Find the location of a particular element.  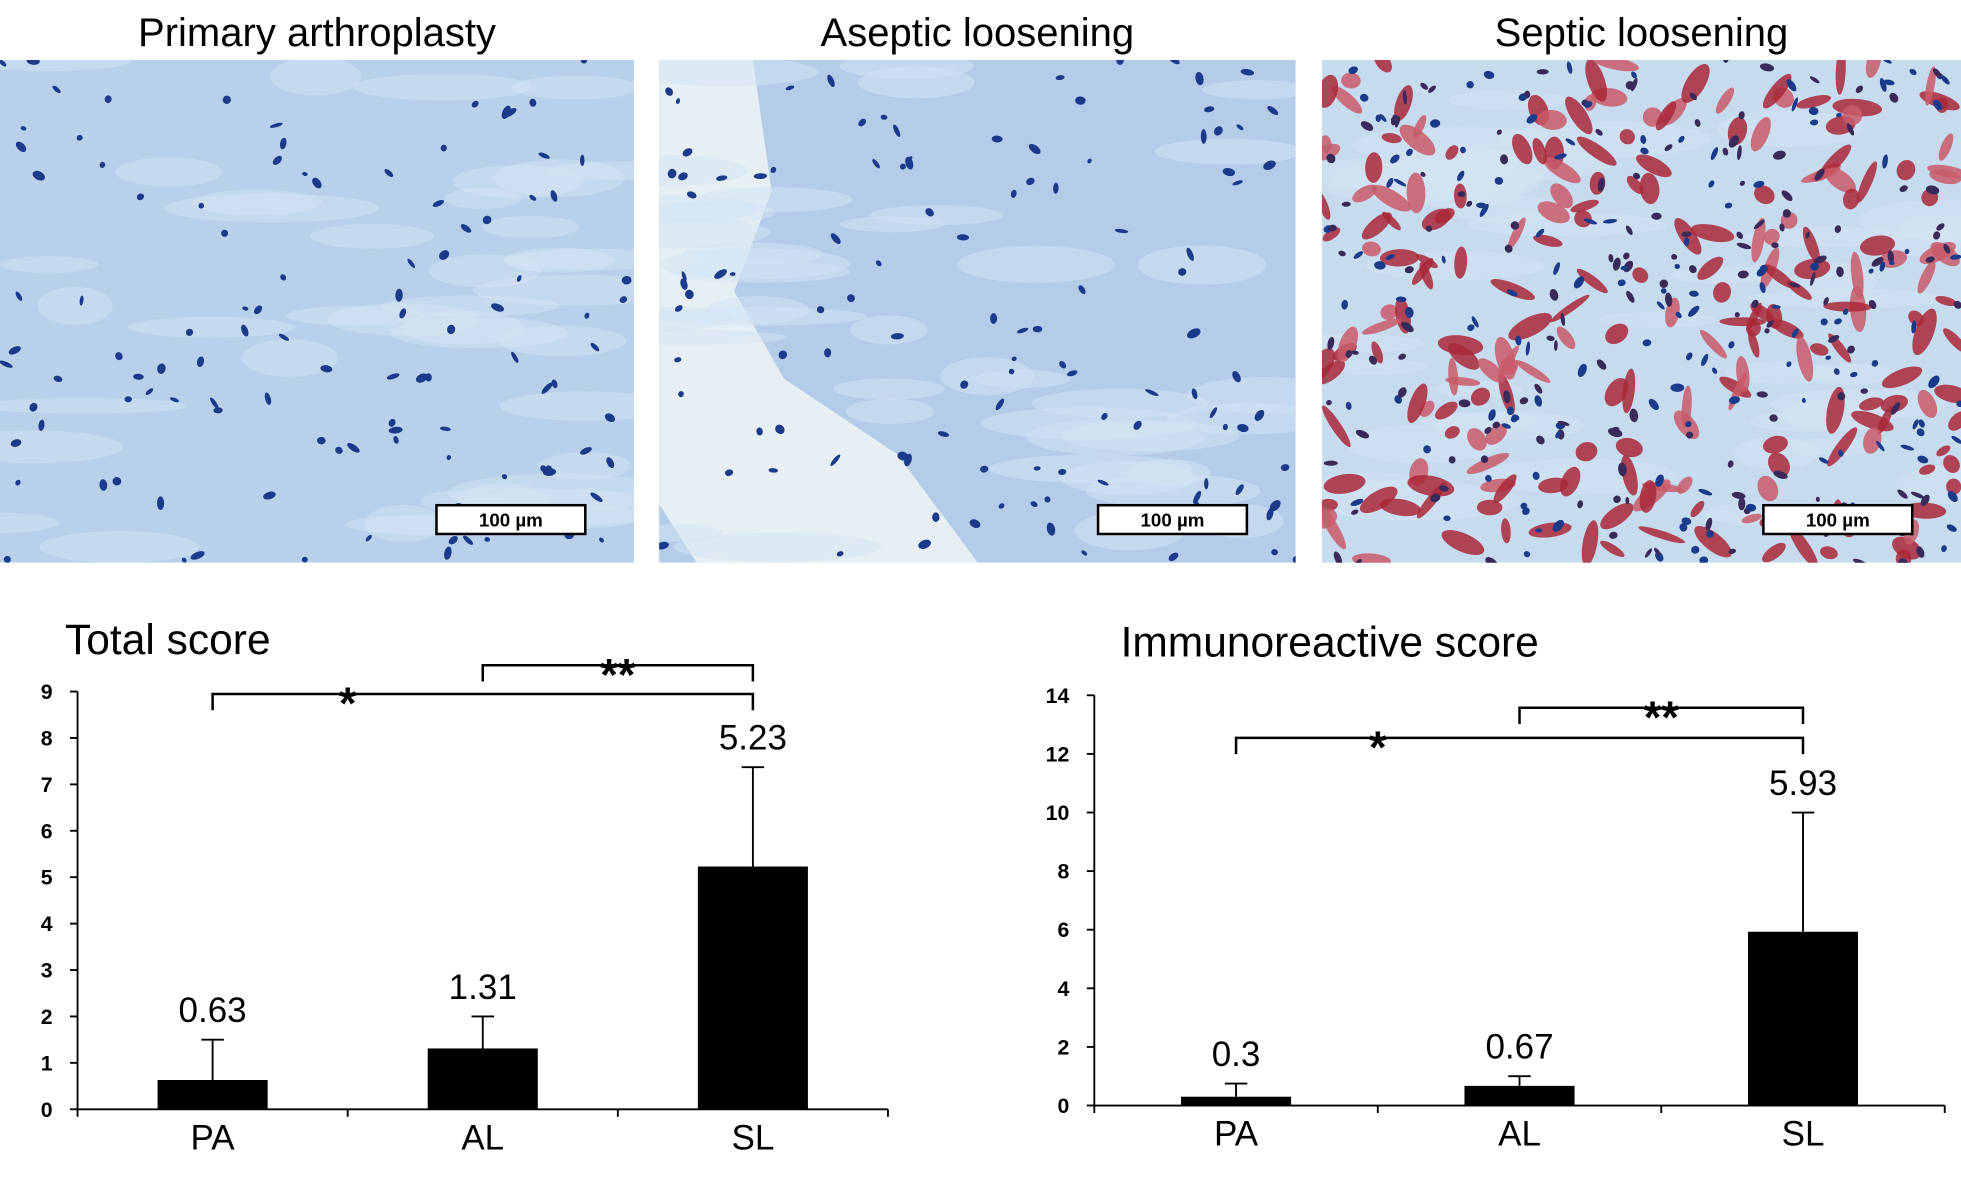

tissue-gap is located at coordinates (818, 311).